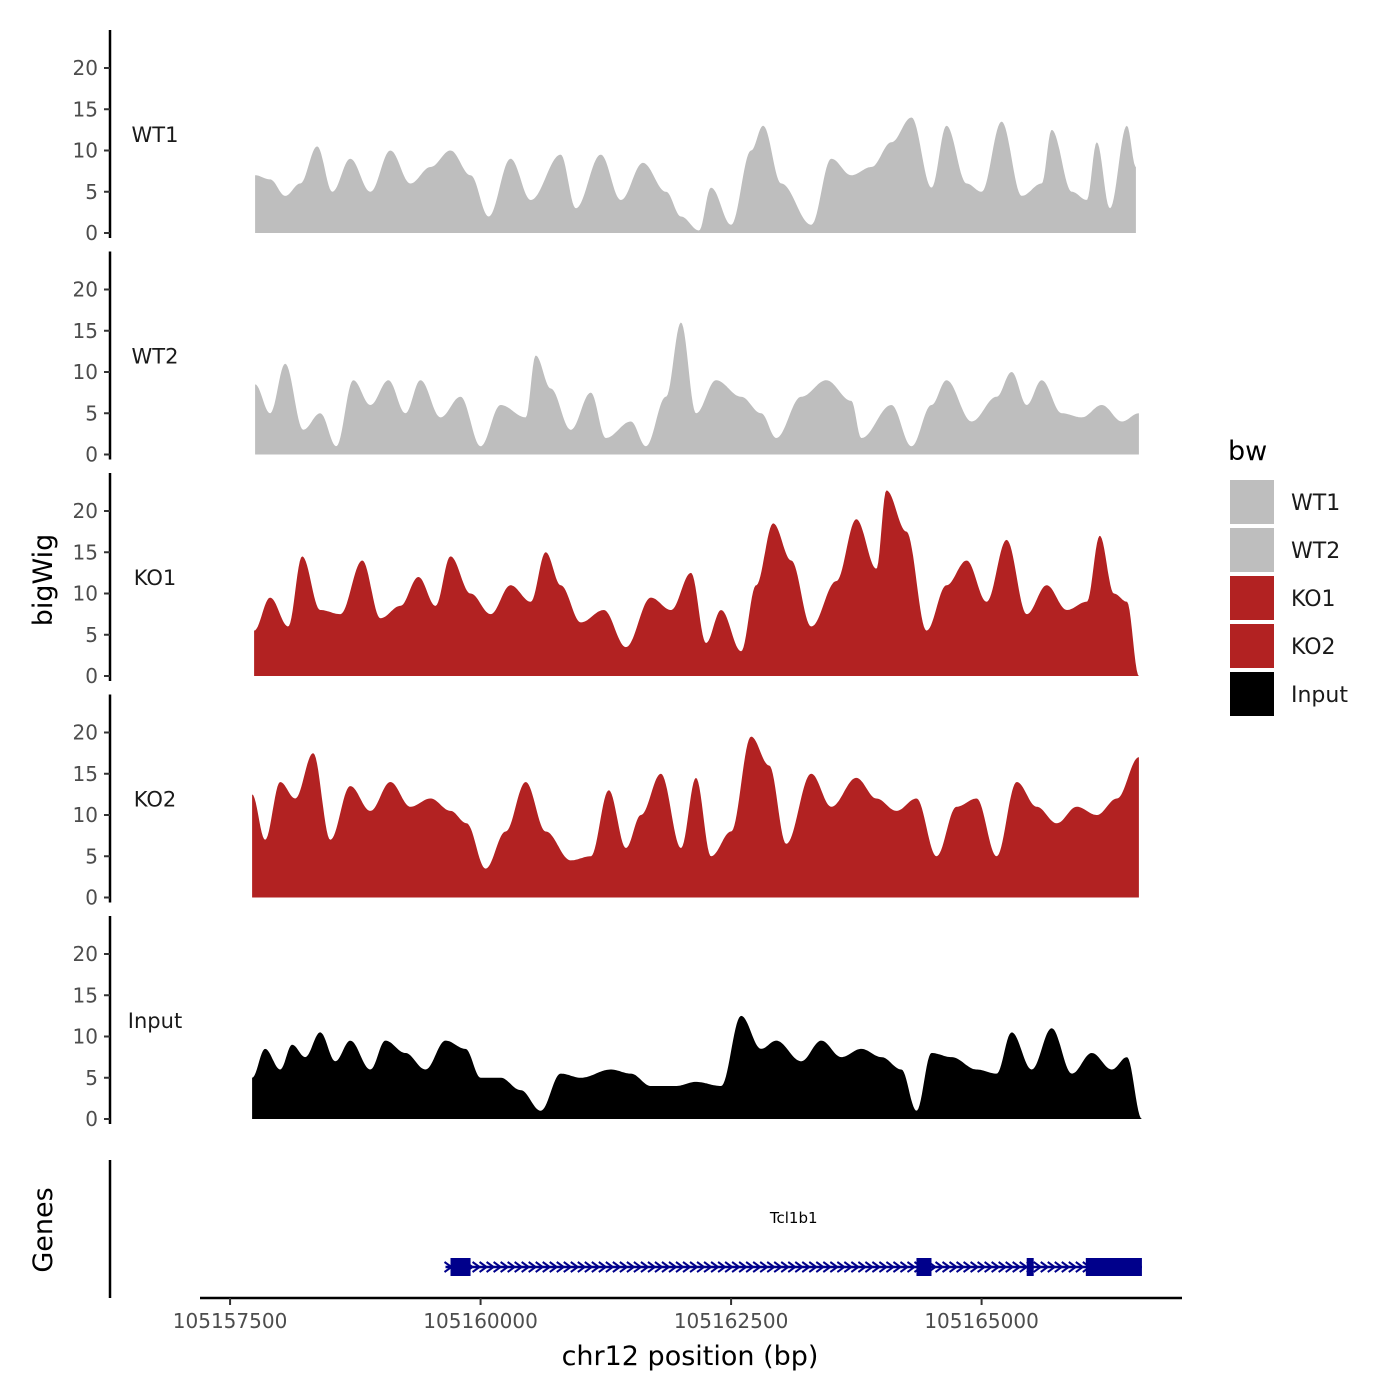 The image size is (1400, 1400). I want to click on genes-axis-title: Genes, so click(43, 1229).